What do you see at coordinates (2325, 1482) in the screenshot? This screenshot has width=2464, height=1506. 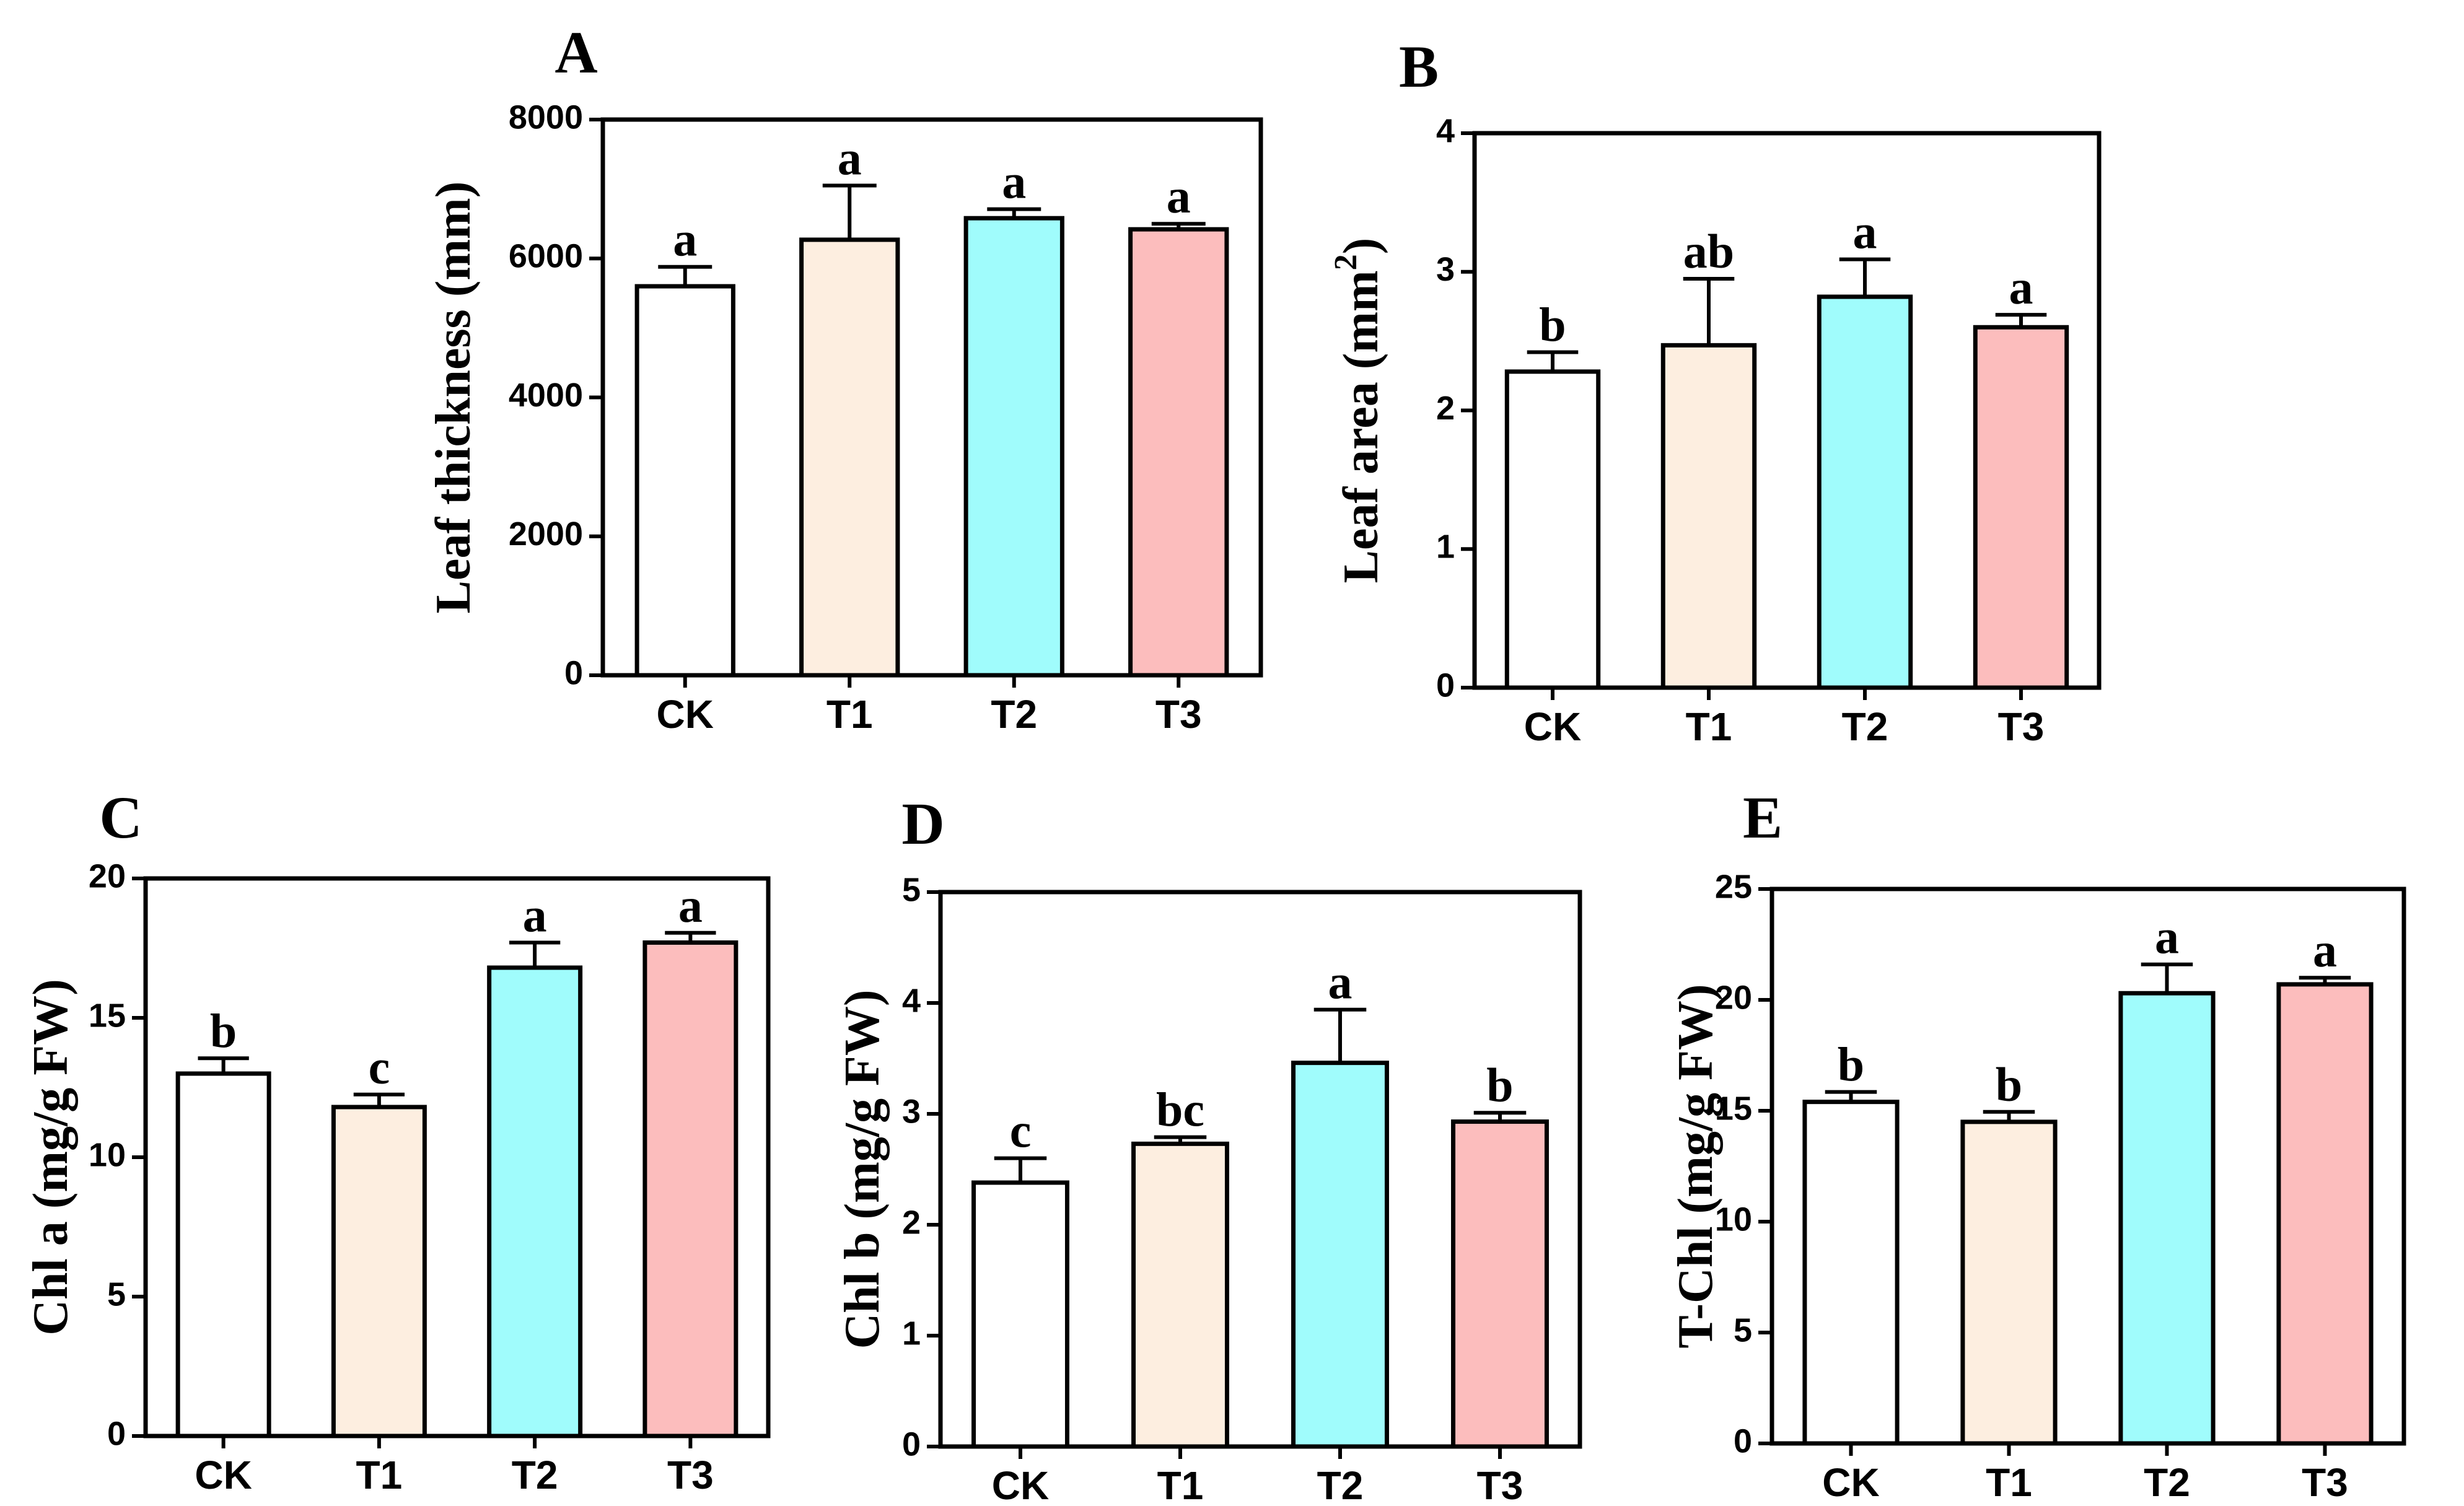 I see `x-tick-label-e-t3: T3` at bounding box center [2325, 1482].